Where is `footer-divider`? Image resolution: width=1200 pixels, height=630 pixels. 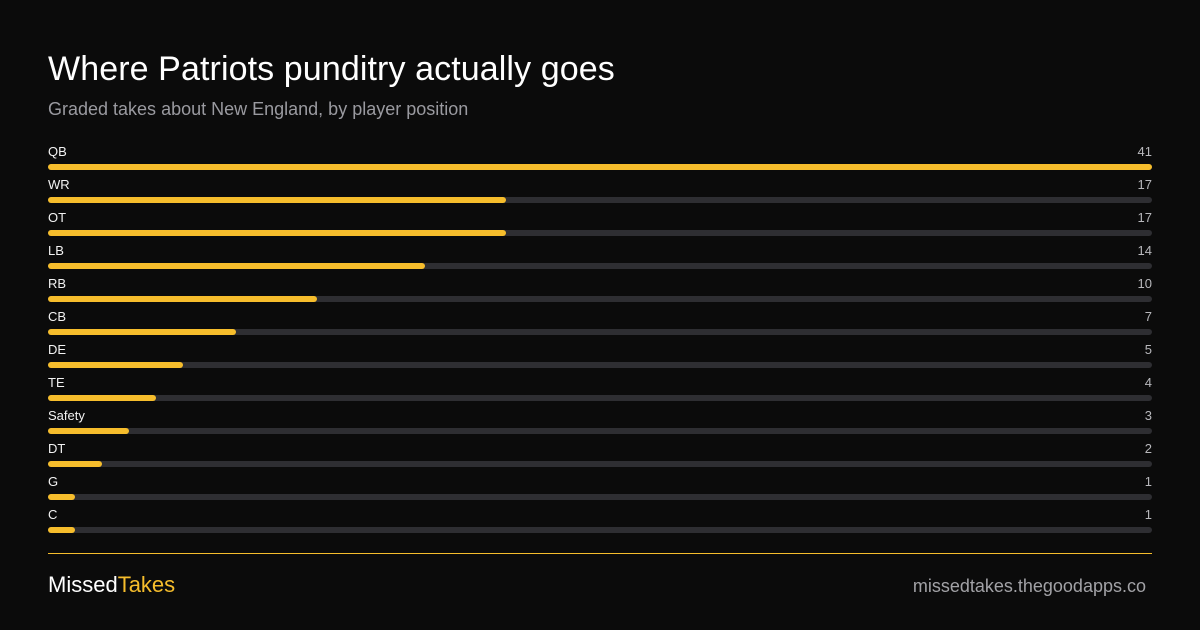
footer-divider is located at coordinates (600, 553).